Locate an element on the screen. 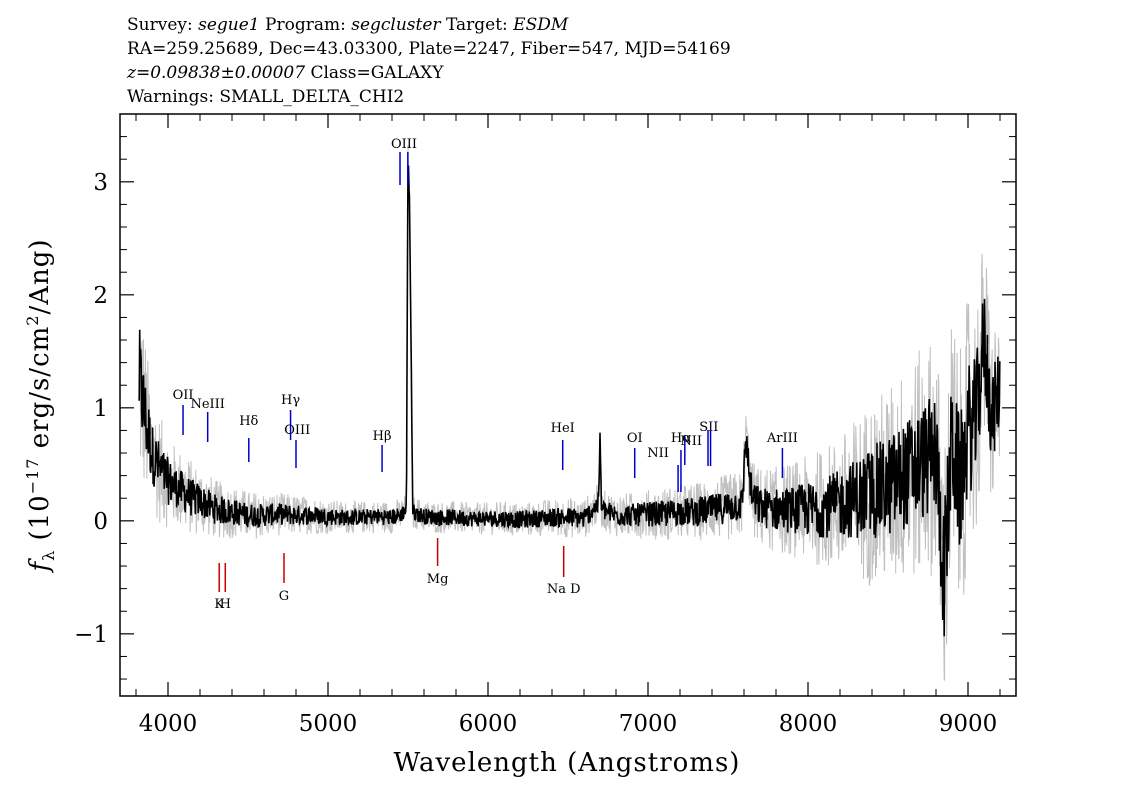 Image resolution: width=1134 pixels, height=810 pixels. emission-line-label: HeI is located at coordinates (563, 428).